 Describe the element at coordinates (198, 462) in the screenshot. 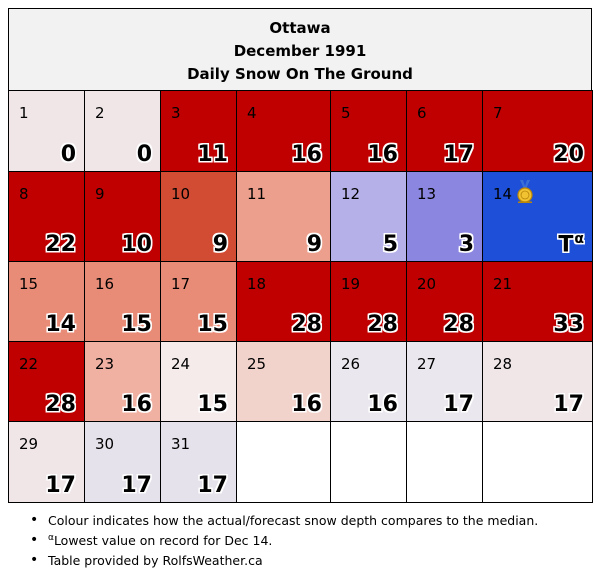

I see `day-cell-31: 31 17` at that location.